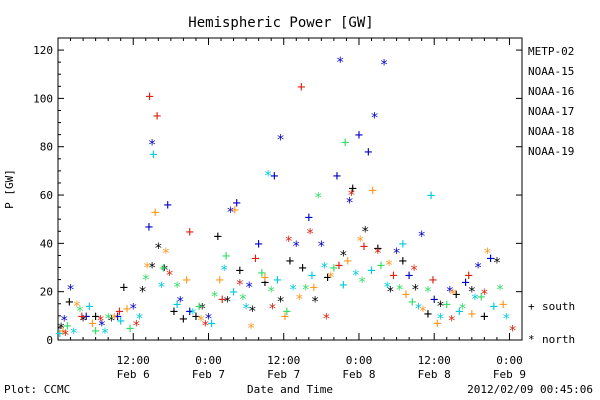 This screenshot has height=400, width=600. I want to click on legend-entry: NOAA-15, so click(551, 71).